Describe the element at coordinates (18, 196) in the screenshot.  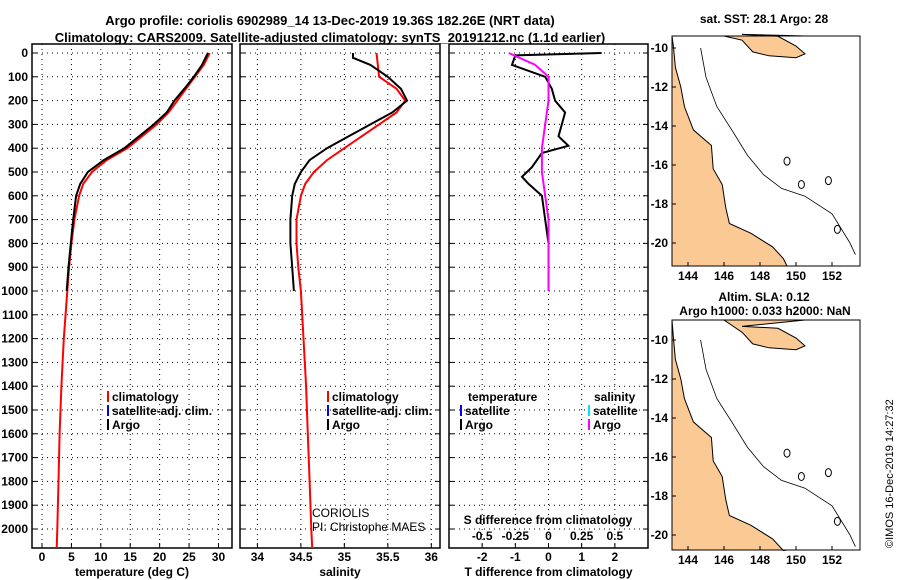
I see `depth-tick-label: 600` at that location.